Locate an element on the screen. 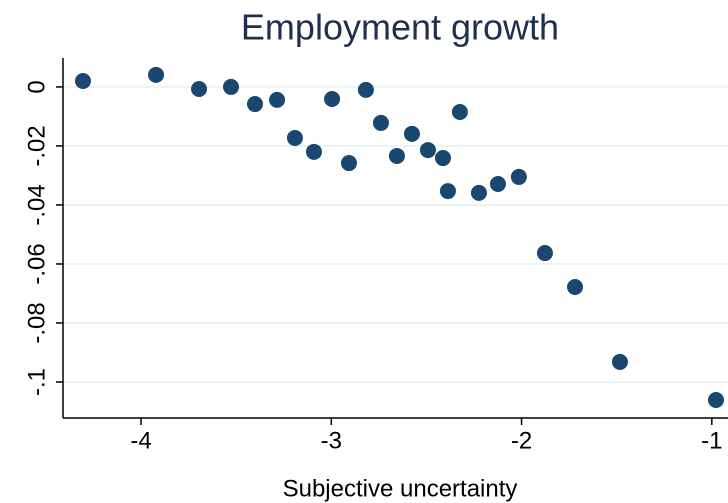  x-tick-label: -2 is located at coordinates (521, 440).